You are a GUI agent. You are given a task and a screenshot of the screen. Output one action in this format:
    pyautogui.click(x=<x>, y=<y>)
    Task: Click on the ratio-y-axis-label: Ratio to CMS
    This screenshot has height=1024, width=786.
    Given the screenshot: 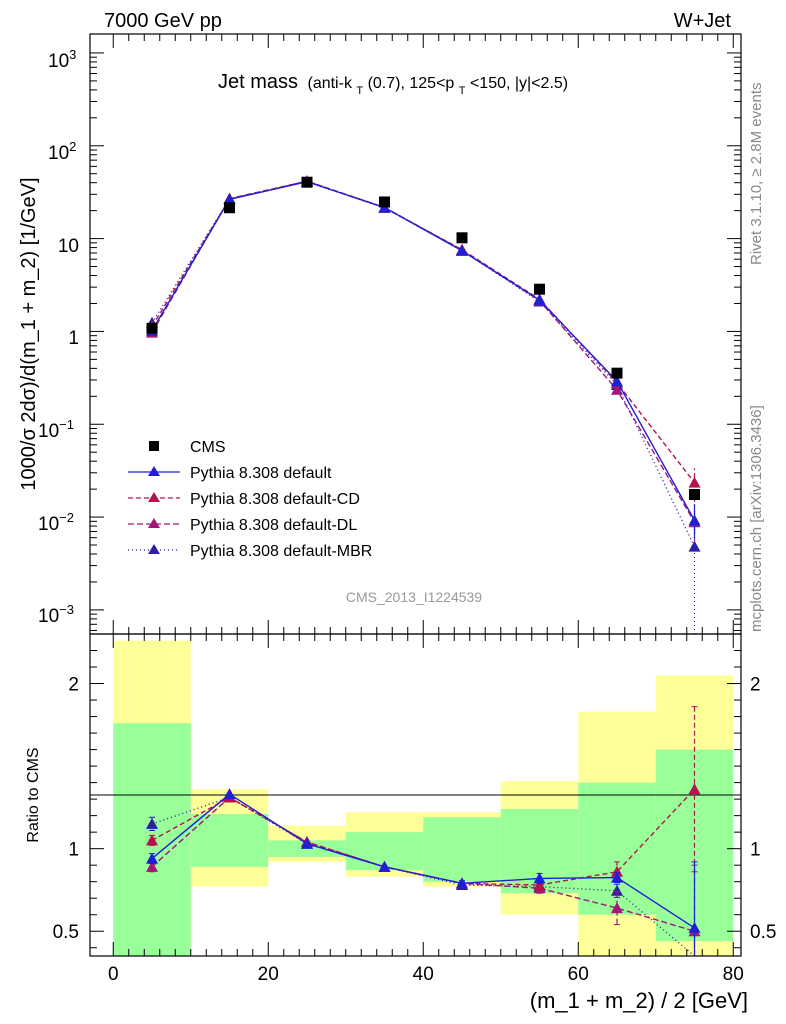 What is the action you would take?
    pyautogui.click(x=33, y=794)
    